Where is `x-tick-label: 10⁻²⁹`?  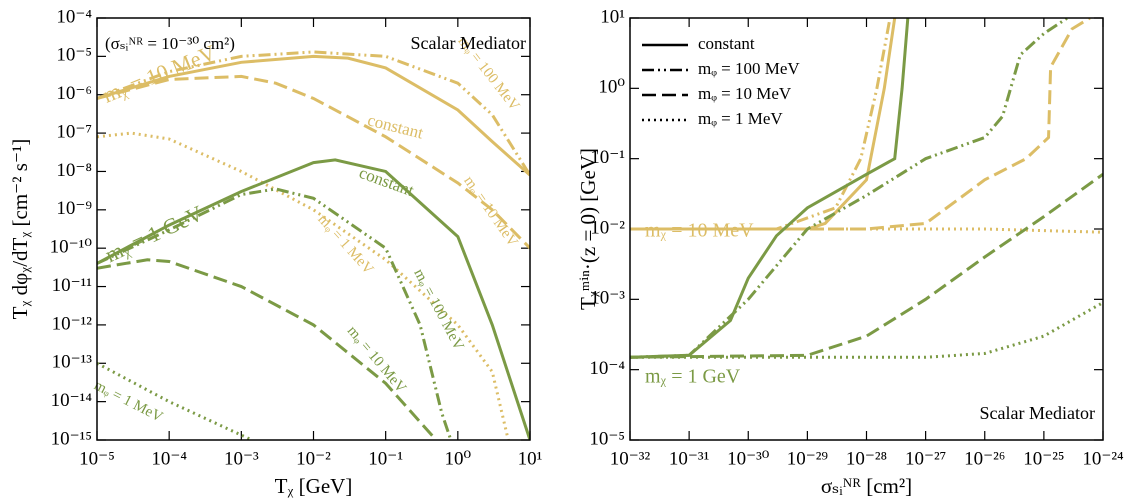 x-tick-label: 10⁻²⁹ is located at coordinates (808, 458).